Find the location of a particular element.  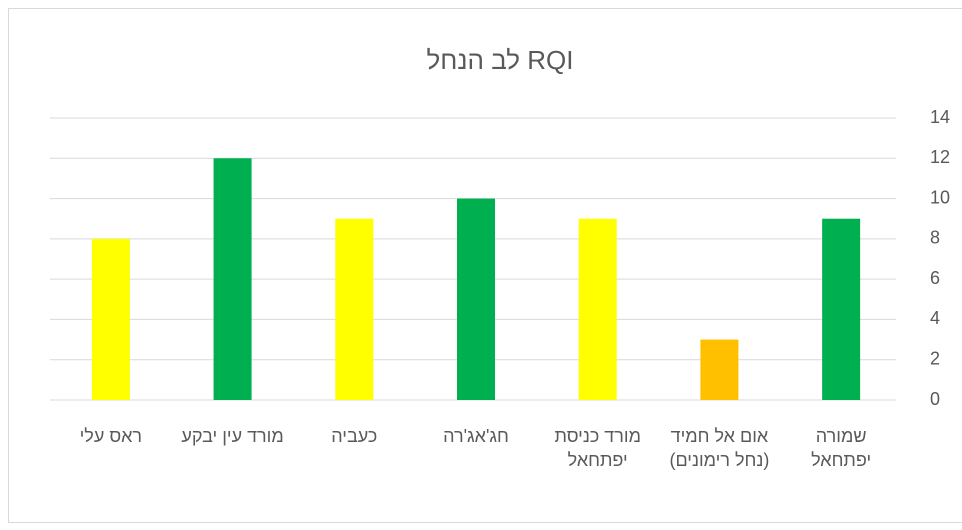

y-tick-label: 12 is located at coordinates (940, 157).